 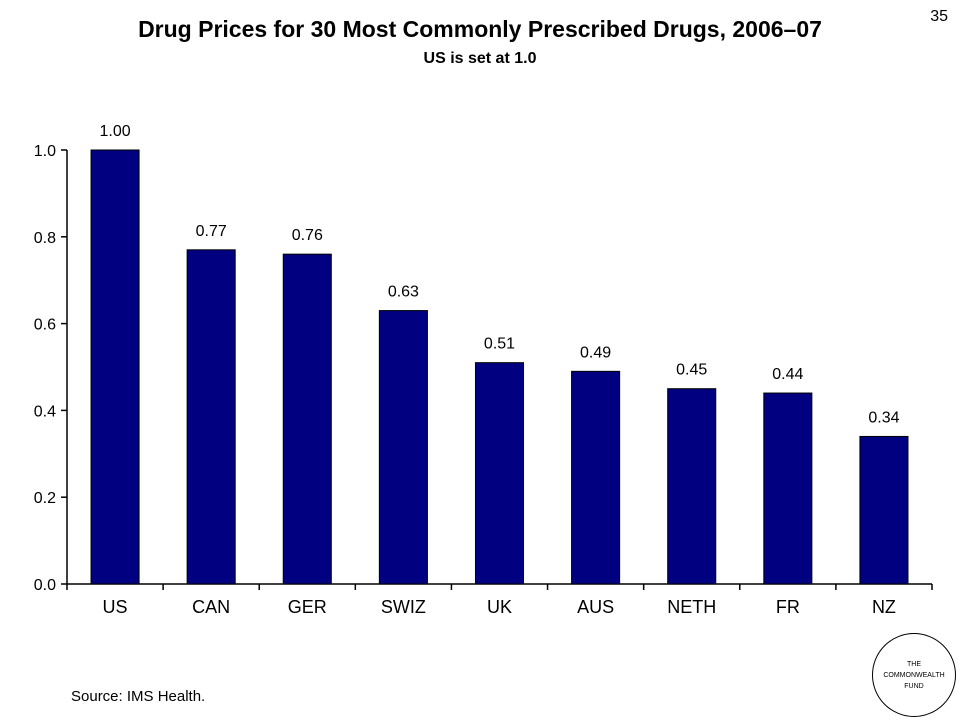 What do you see at coordinates (114, 131) in the screenshot?
I see `data-label: 1.00` at bounding box center [114, 131].